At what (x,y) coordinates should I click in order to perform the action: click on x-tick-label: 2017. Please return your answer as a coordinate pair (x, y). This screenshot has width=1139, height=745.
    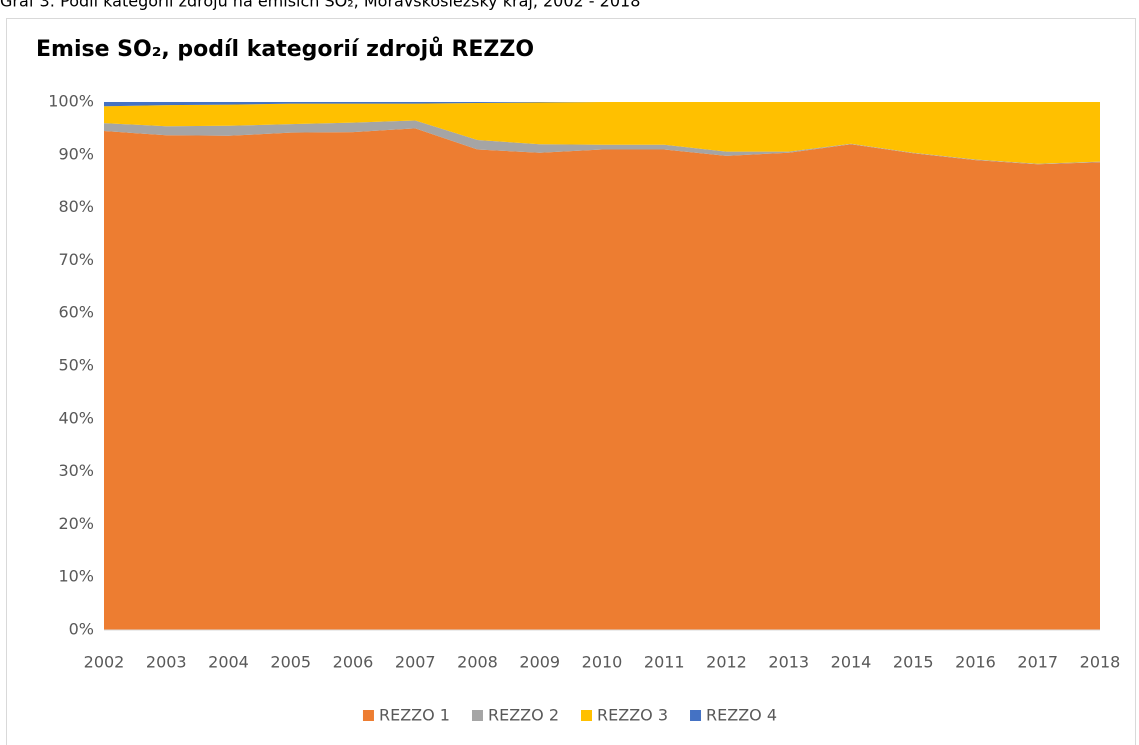
    Looking at the image, I should click on (1037, 662).